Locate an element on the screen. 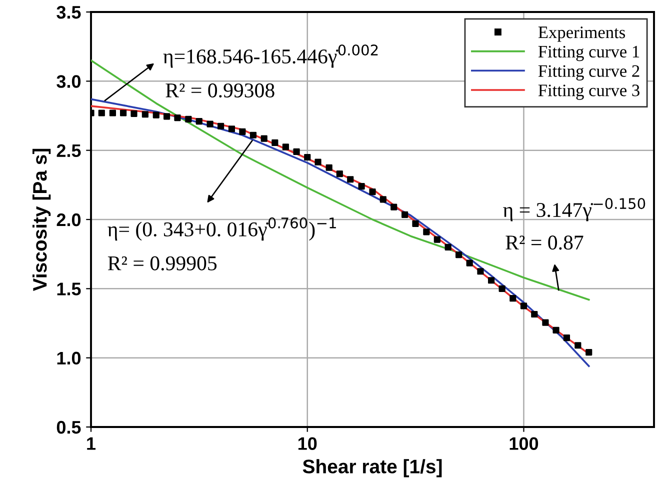 The height and width of the screenshot is (495, 661). y-tick-label: 3.0 is located at coordinates (68, 81).